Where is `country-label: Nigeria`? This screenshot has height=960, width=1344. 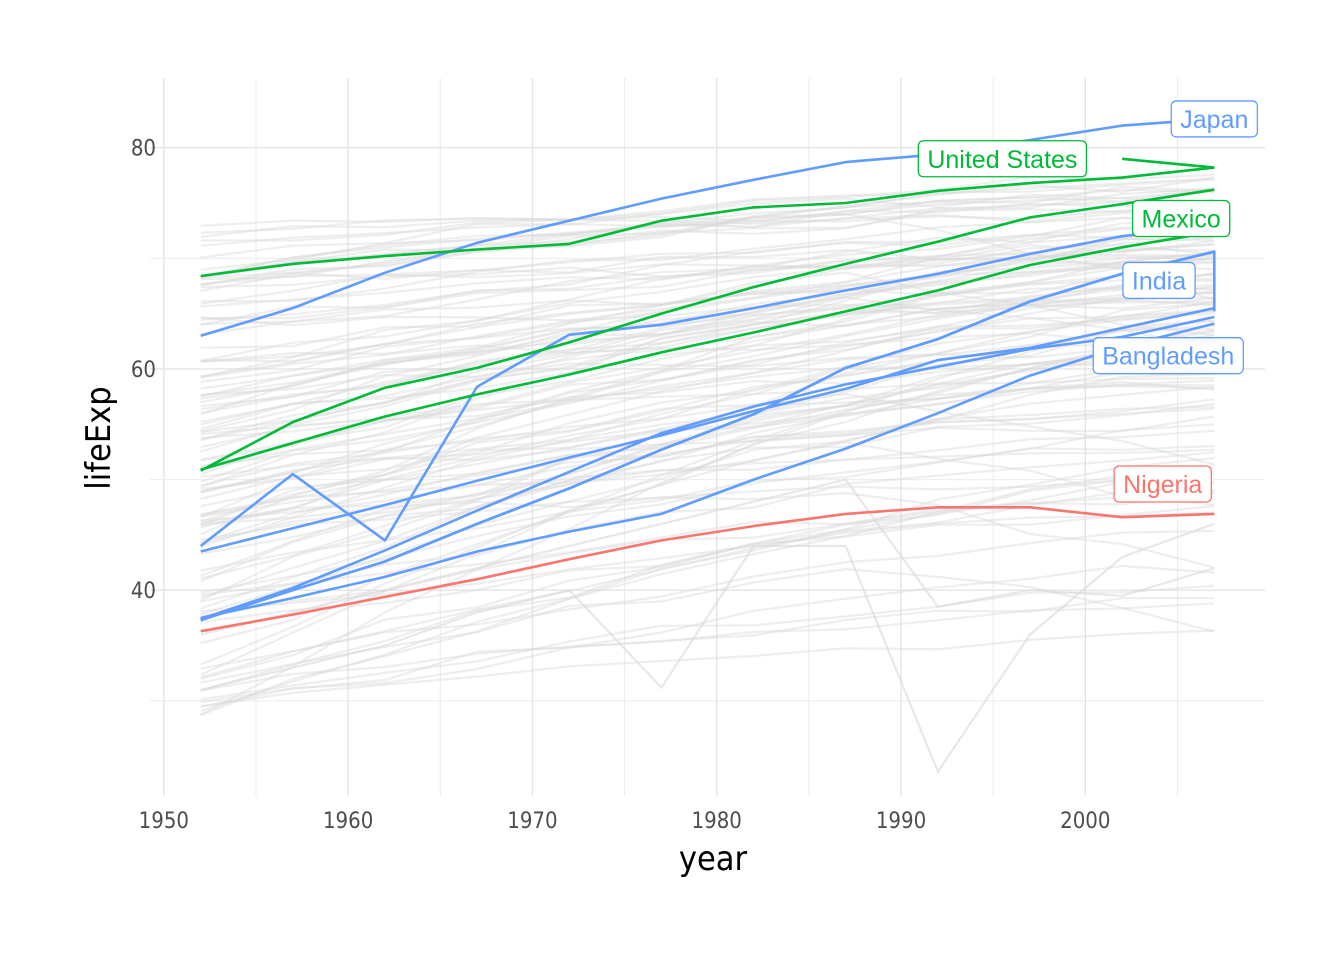 country-label: Nigeria is located at coordinates (1162, 484).